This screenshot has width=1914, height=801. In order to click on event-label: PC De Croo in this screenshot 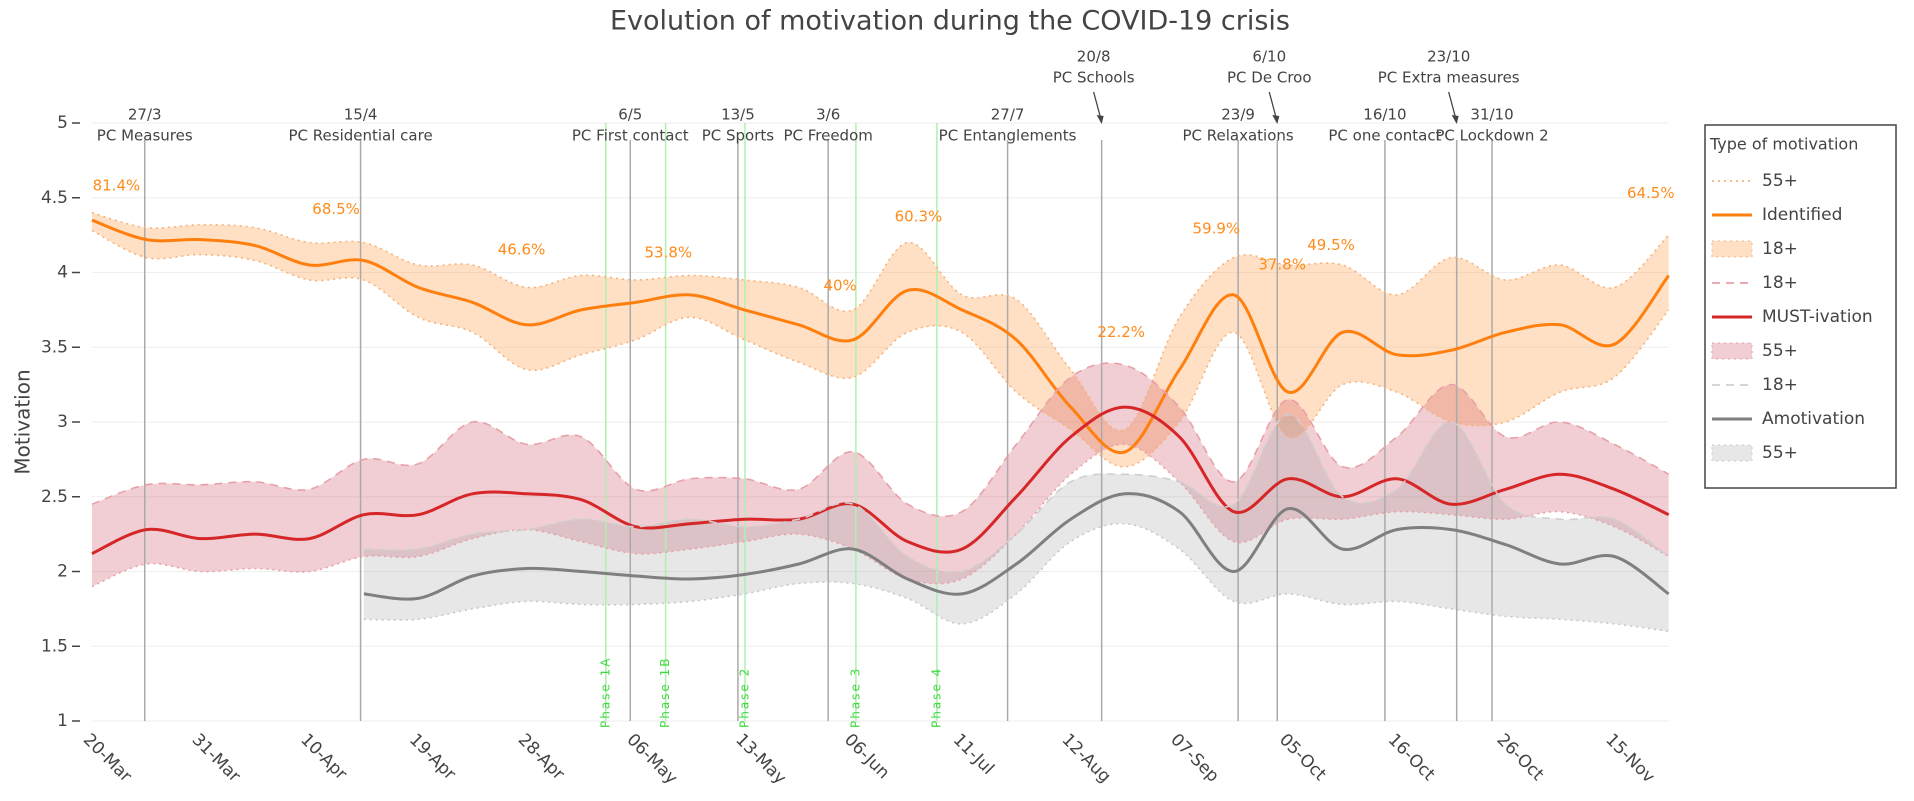, I will do `click(1269, 78)`.